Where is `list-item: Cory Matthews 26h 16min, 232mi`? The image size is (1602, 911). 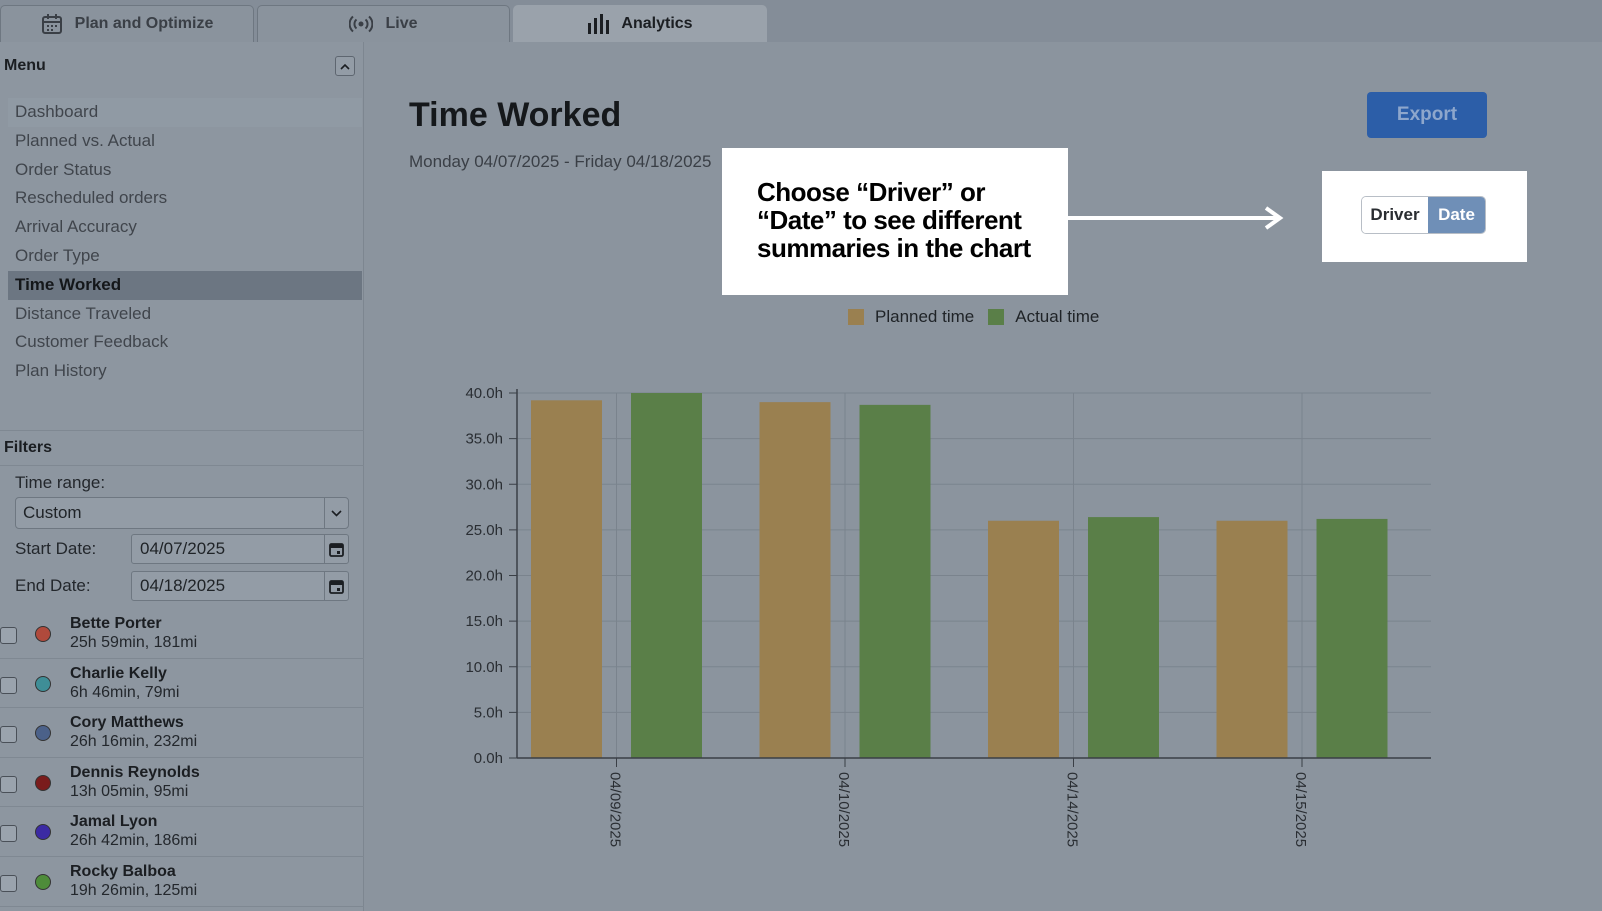 list-item: Cory Matthews 26h 16min, 232mi is located at coordinates (182, 733).